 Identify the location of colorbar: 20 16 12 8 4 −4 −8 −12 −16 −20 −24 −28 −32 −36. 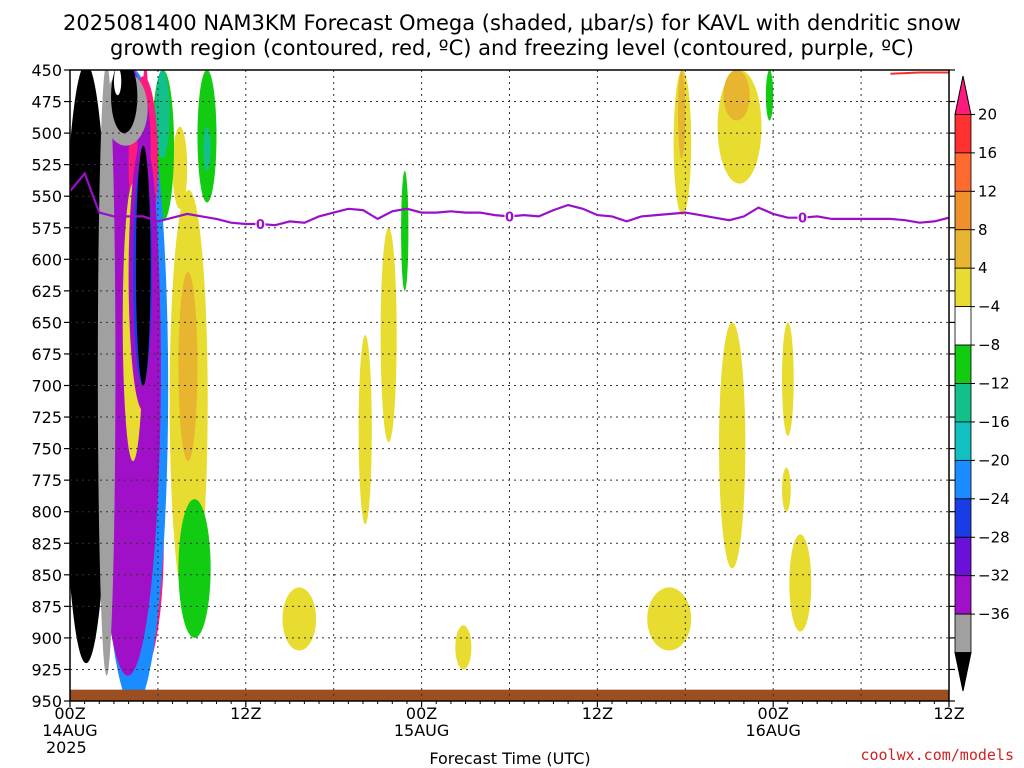
(982, 383).